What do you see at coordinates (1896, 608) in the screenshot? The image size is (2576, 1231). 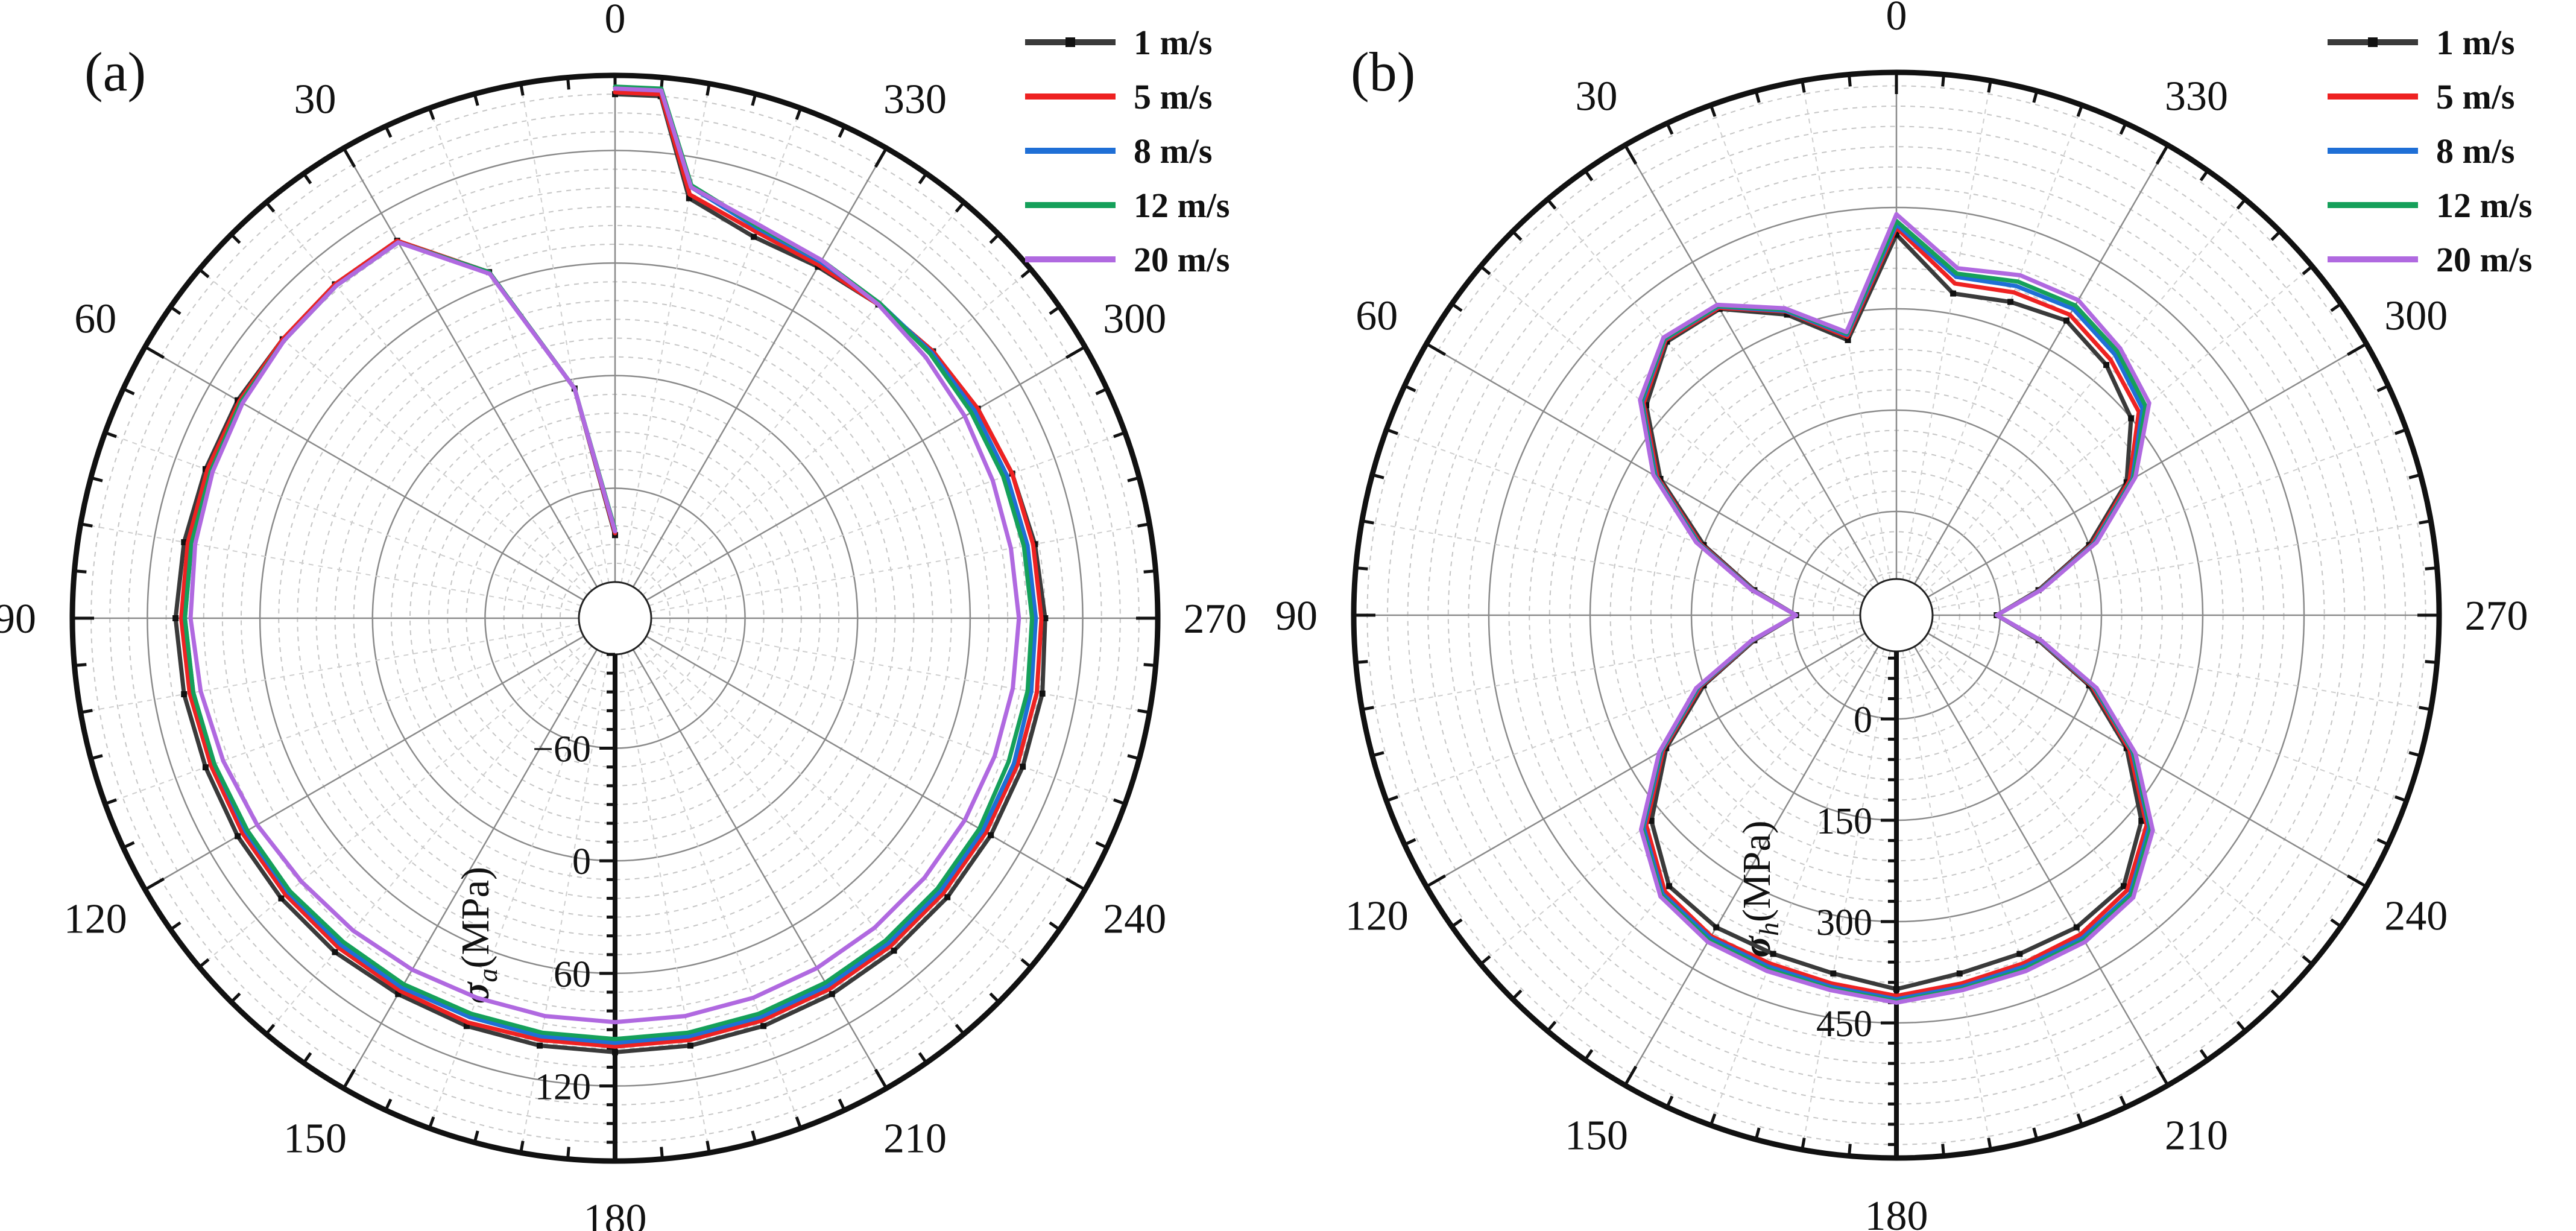 I see `panel-b-series` at bounding box center [1896, 608].